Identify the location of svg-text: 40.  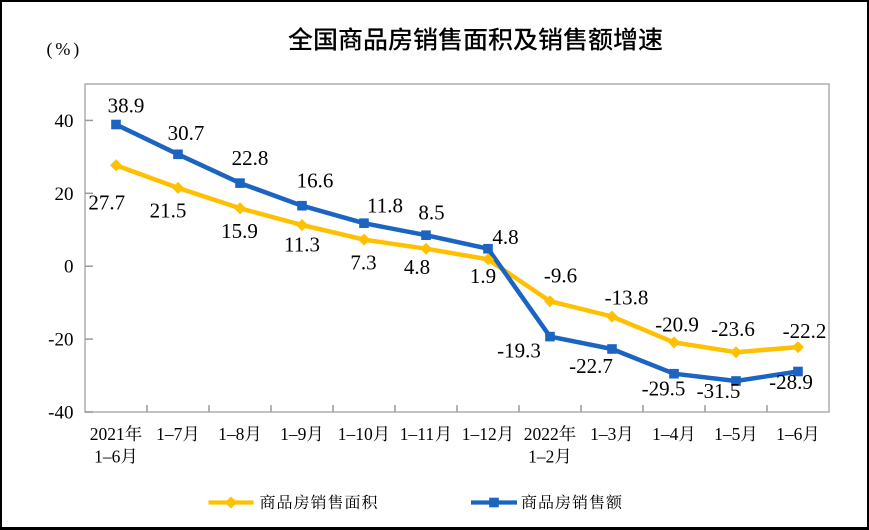
(64, 121).